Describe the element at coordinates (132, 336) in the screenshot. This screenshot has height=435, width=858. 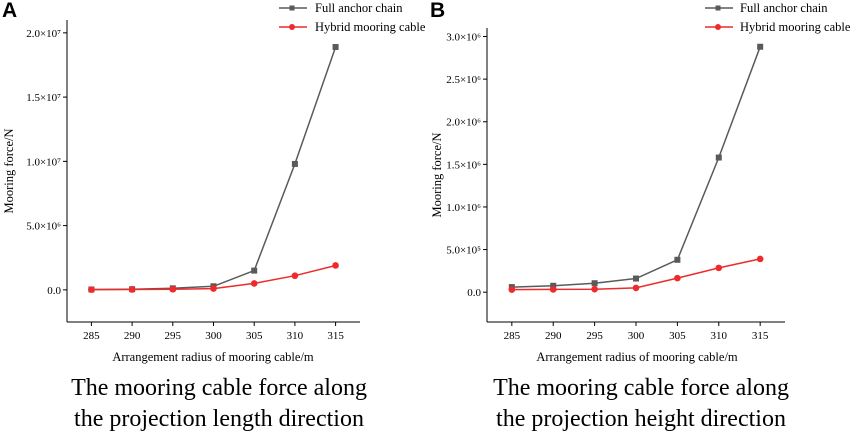
I see `panel-a-x-tick-label: 290` at that location.